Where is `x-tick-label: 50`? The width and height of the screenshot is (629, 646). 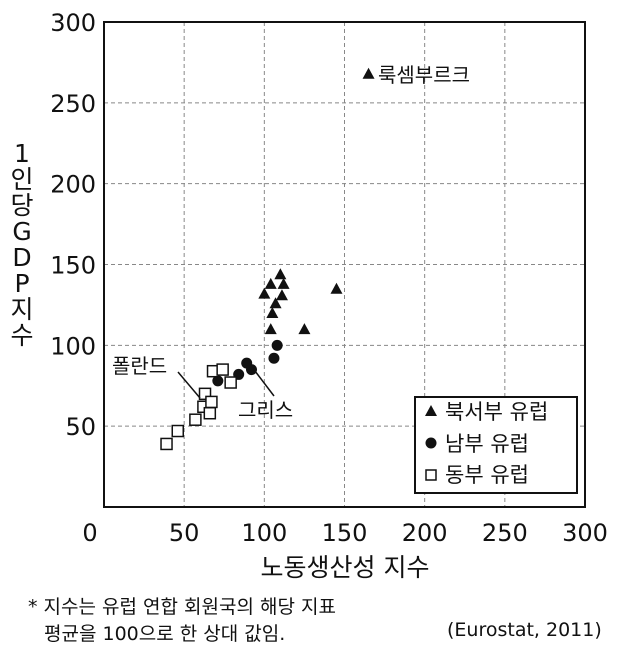 x-tick-label: 50 is located at coordinates (184, 533).